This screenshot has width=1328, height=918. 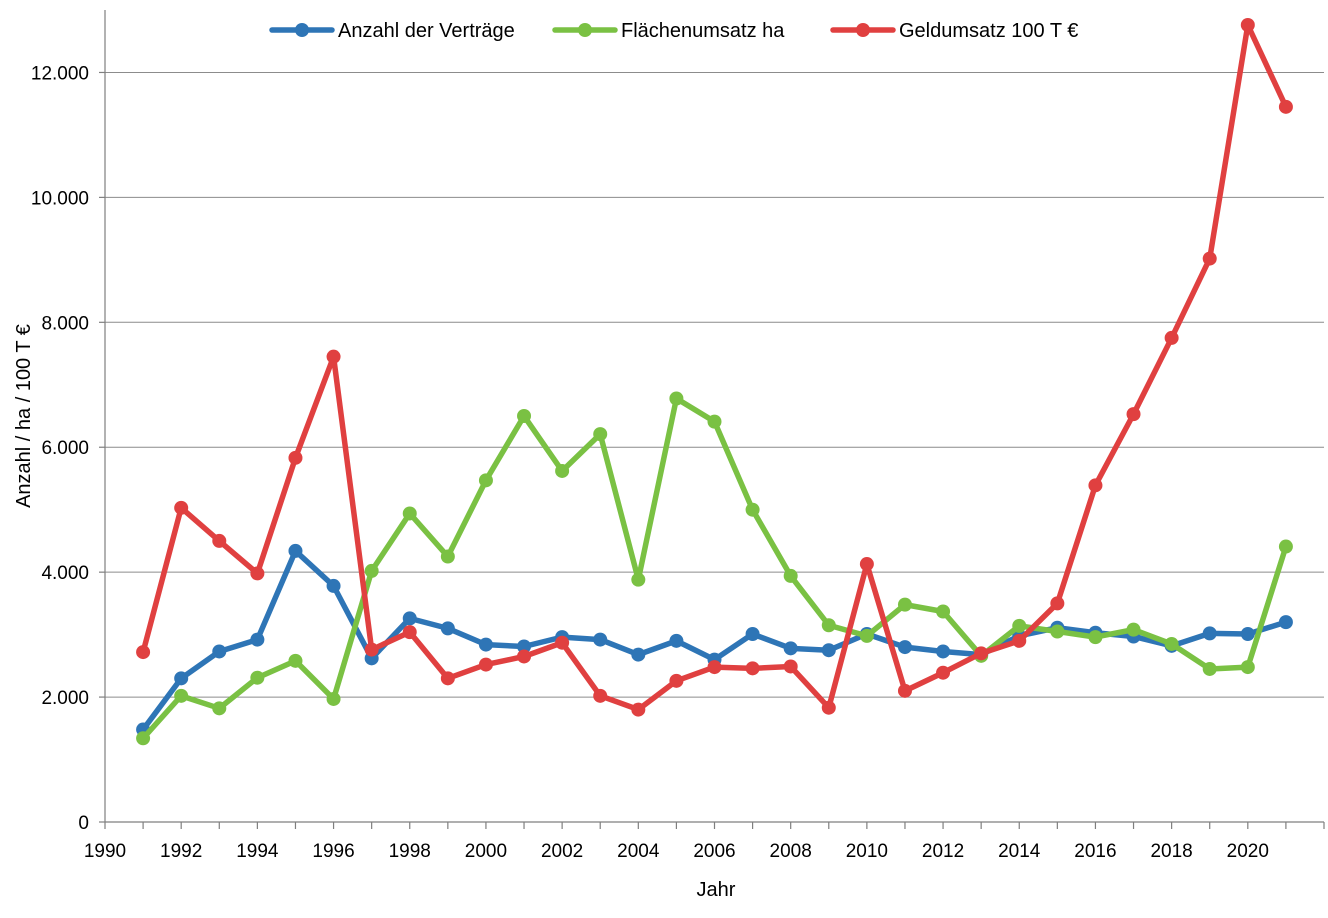 I want to click on x-tick-label-5: 2000, so click(x=486, y=851).